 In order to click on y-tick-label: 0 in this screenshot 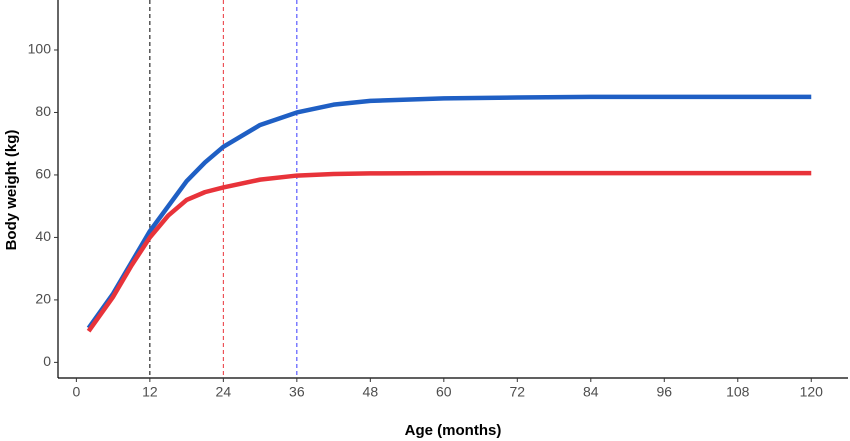, I will do `click(47, 361)`.